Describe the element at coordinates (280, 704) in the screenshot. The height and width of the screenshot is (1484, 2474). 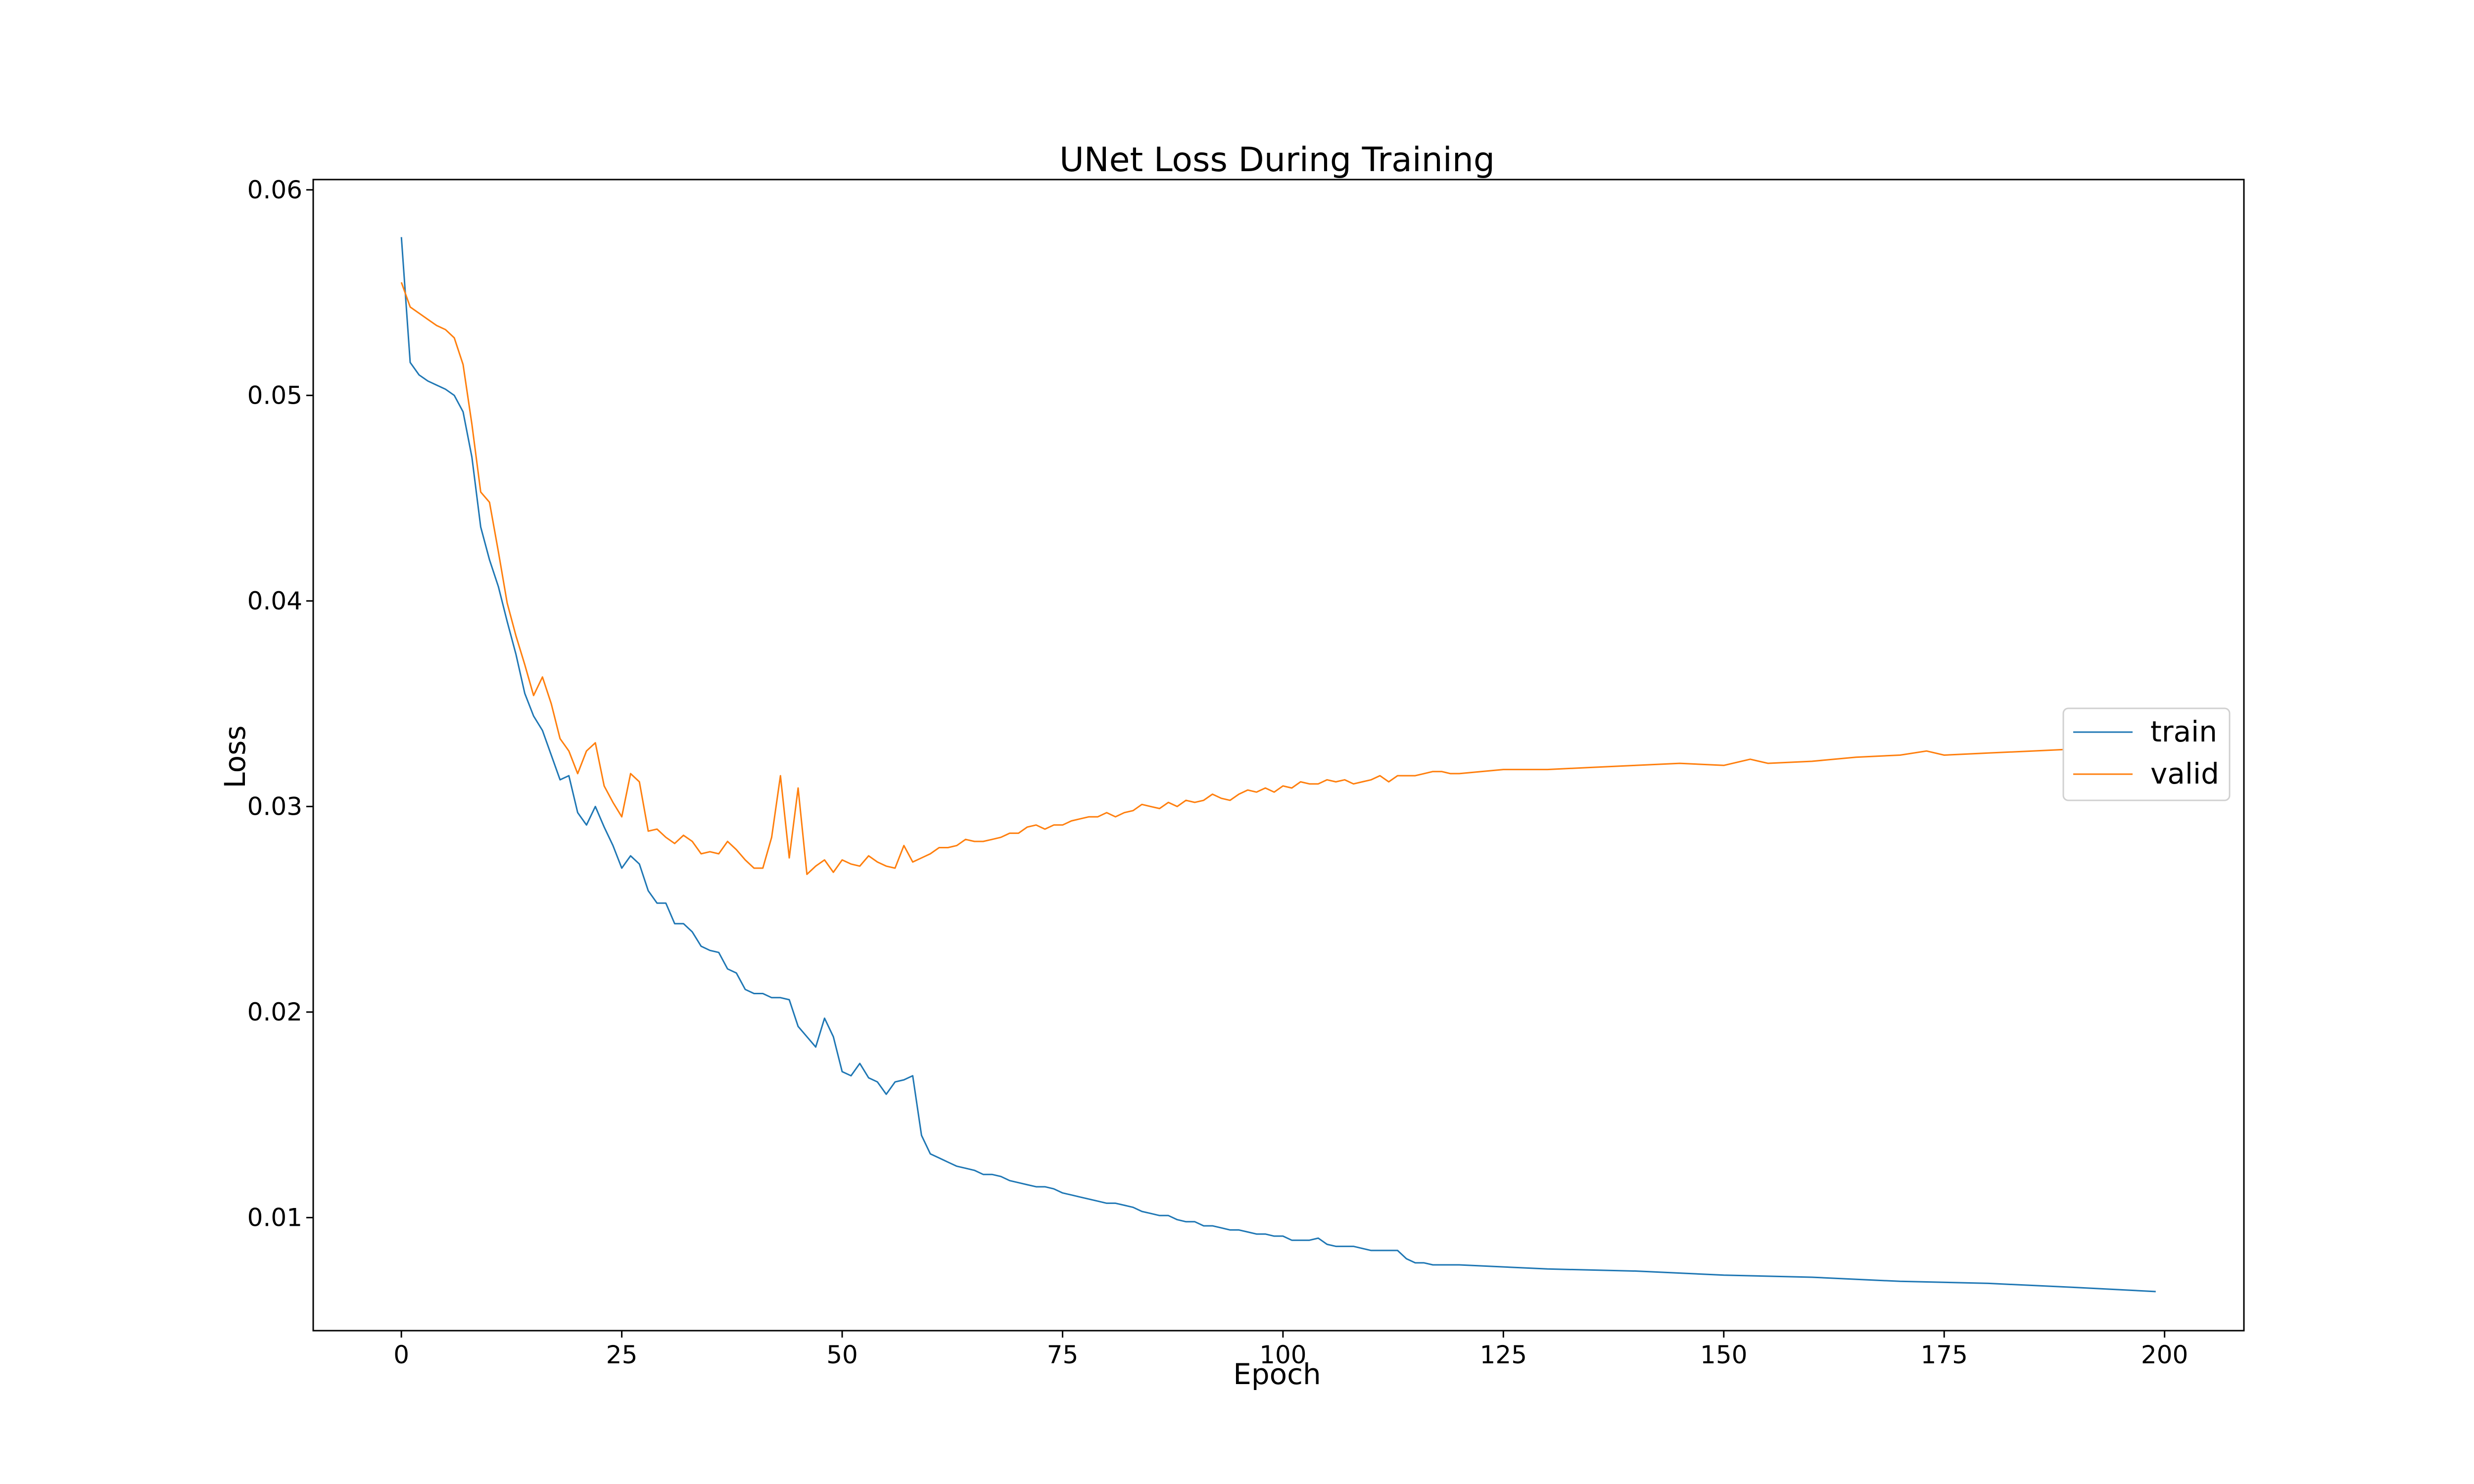
I see `y-axis-ticks: 0.01 0.02 0.03 0.04 0.05 0.06` at that location.